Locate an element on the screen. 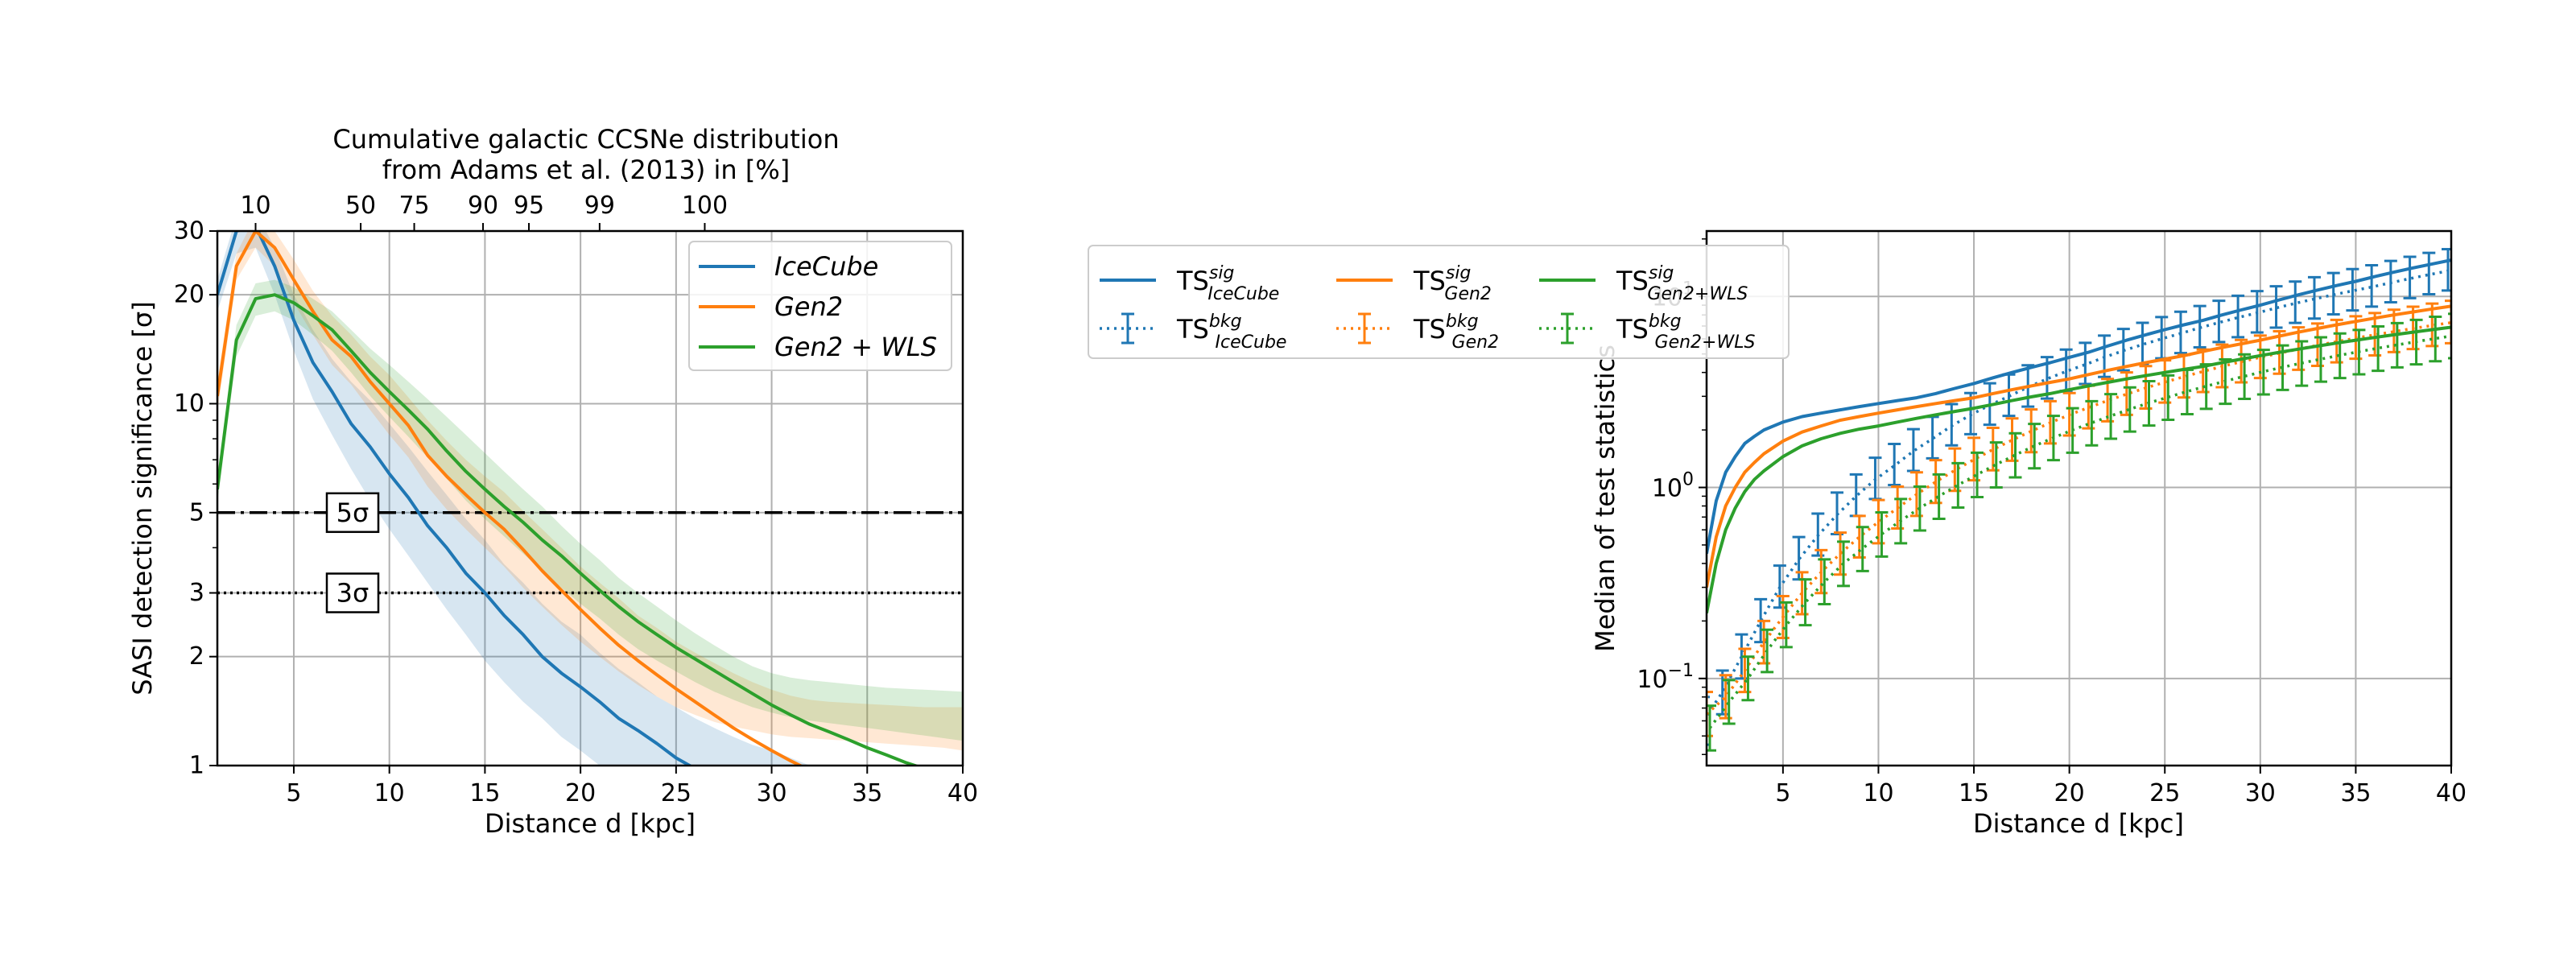 Image resolution: width=2576 pixels, height=966 pixels. threshold-5-sigma-label: 5σ is located at coordinates (352, 513).